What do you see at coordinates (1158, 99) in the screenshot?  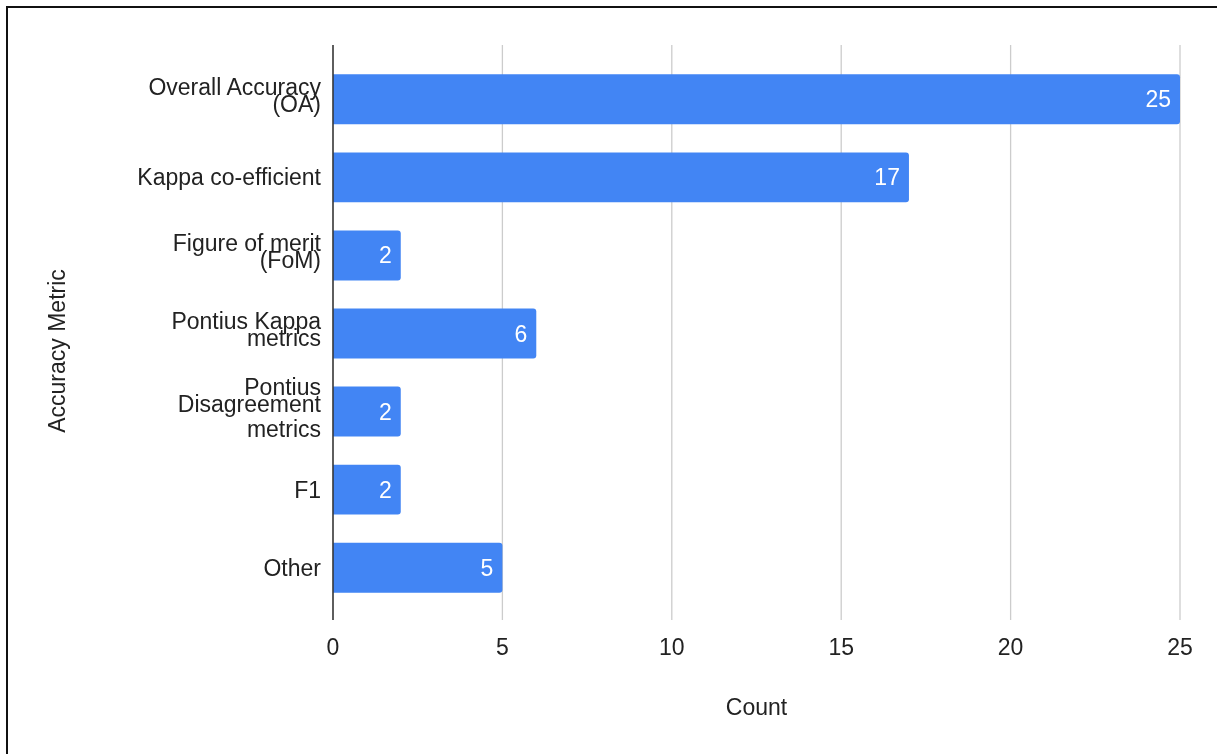 I see `data-label: 25` at bounding box center [1158, 99].